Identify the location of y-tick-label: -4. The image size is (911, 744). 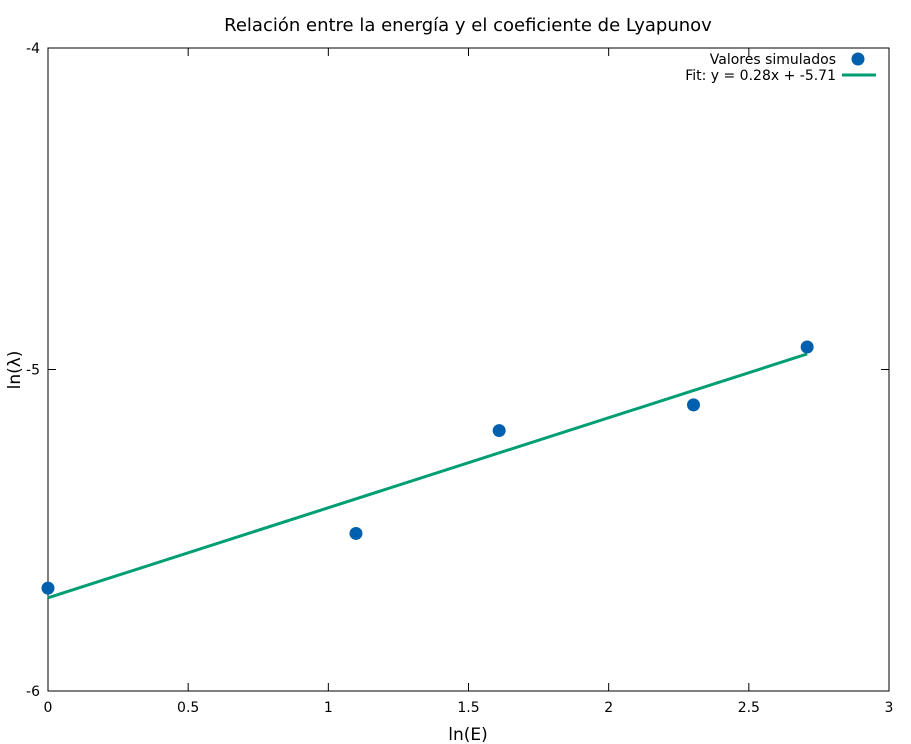
(33, 49).